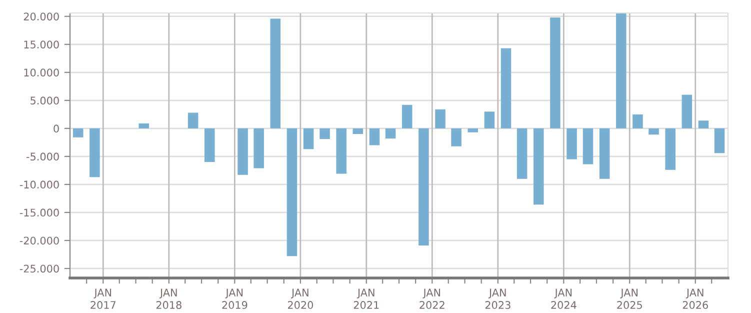 The width and height of the screenshot is (751, 313). I want to click on y-tick-label: 15.000, so click(41, 44).